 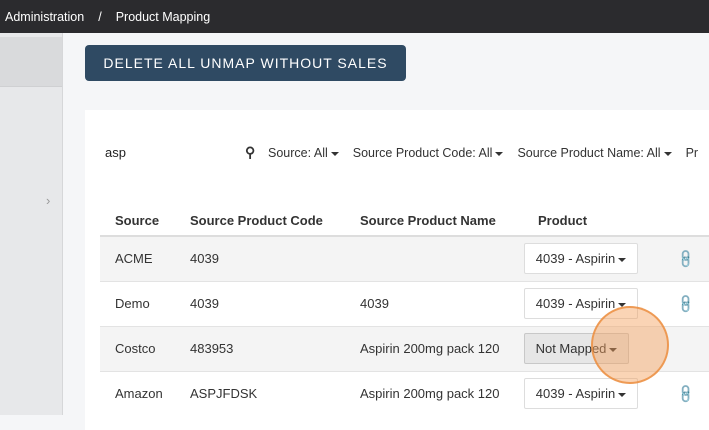 What do you see at coordinates (589, 153) in the screenshot?
I see `filter-label: Source Product Name: All` at bounding box center [589, 153].